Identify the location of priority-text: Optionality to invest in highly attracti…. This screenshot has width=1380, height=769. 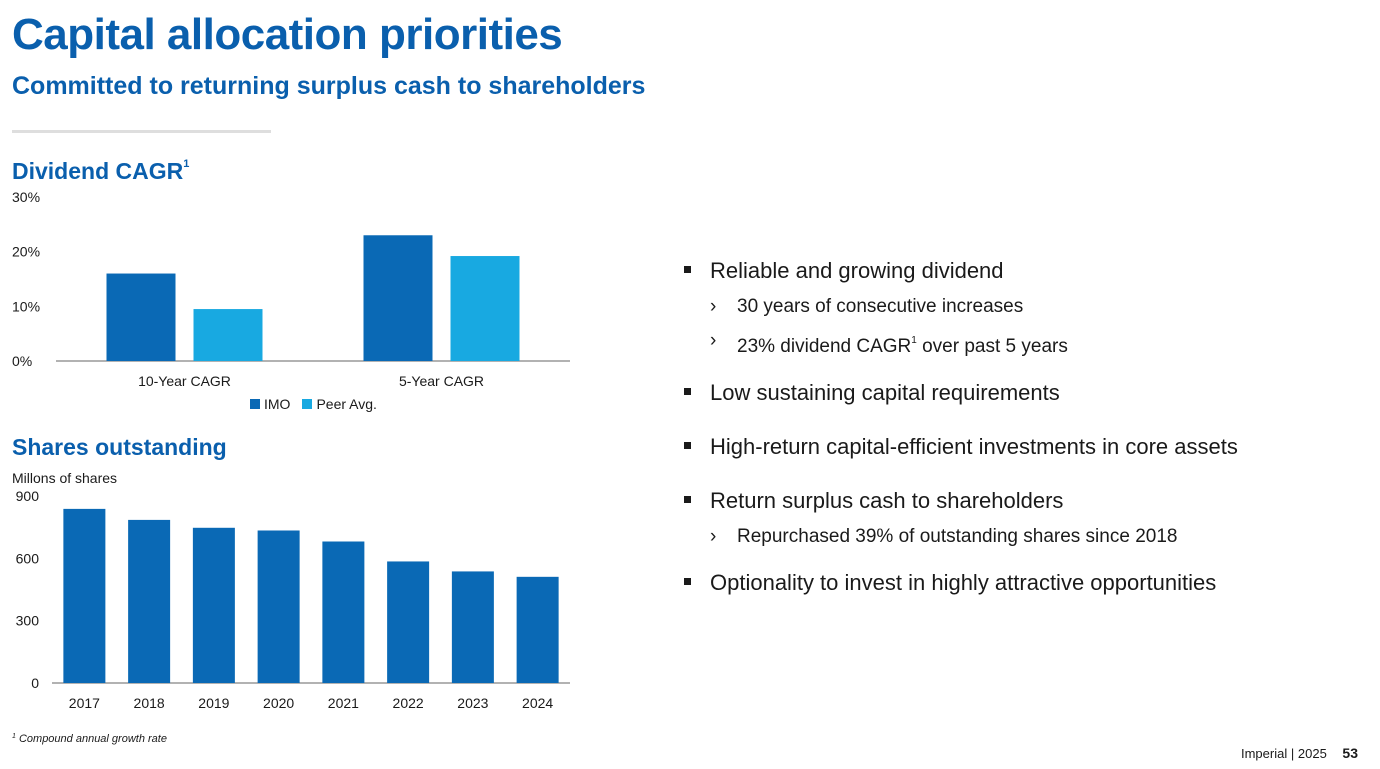
(963, 582).